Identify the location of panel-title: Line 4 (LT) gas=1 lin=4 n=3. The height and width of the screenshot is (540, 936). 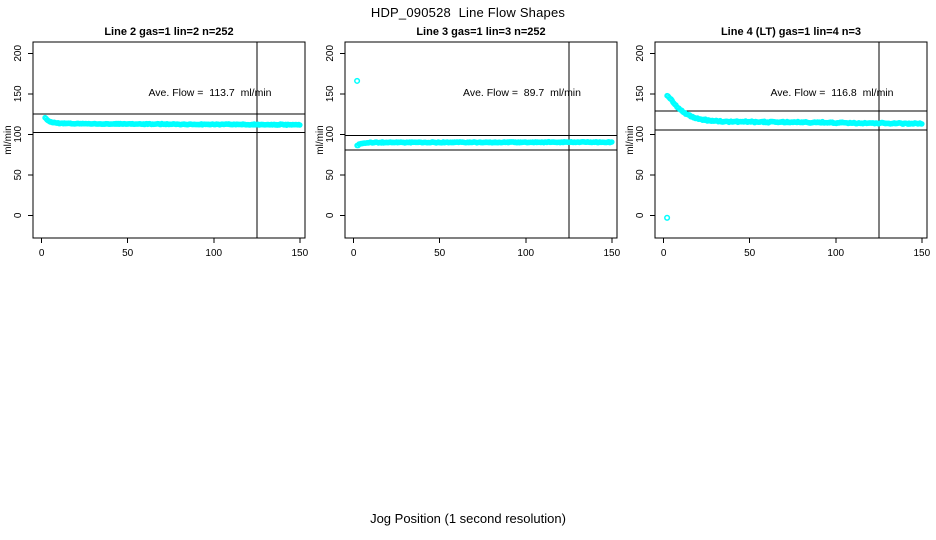
(791, 32).